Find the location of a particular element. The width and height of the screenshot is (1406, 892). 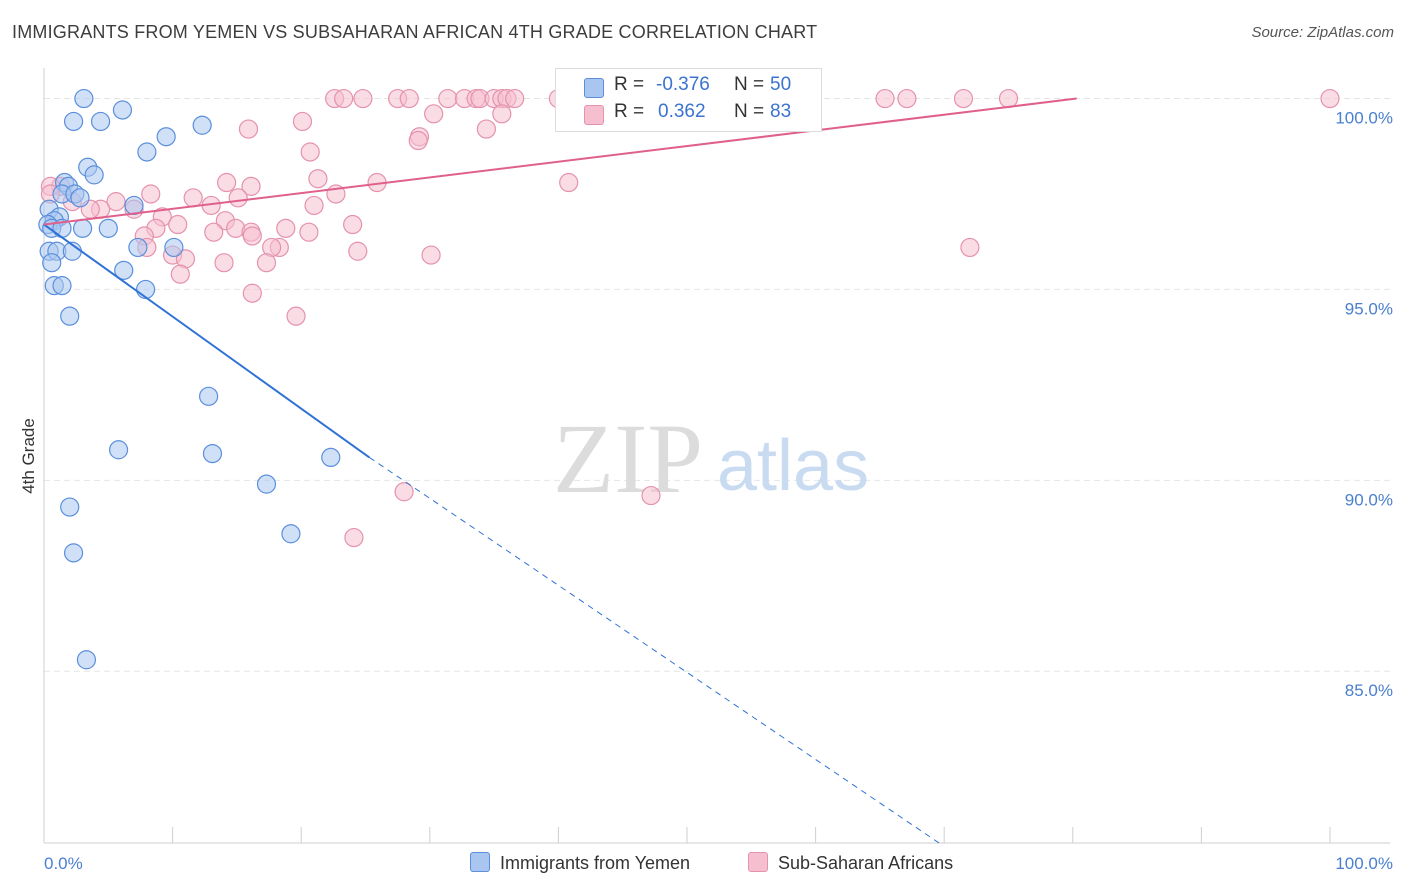

bottom-legend-swatch-yemen is located at coordinates (480, 862).